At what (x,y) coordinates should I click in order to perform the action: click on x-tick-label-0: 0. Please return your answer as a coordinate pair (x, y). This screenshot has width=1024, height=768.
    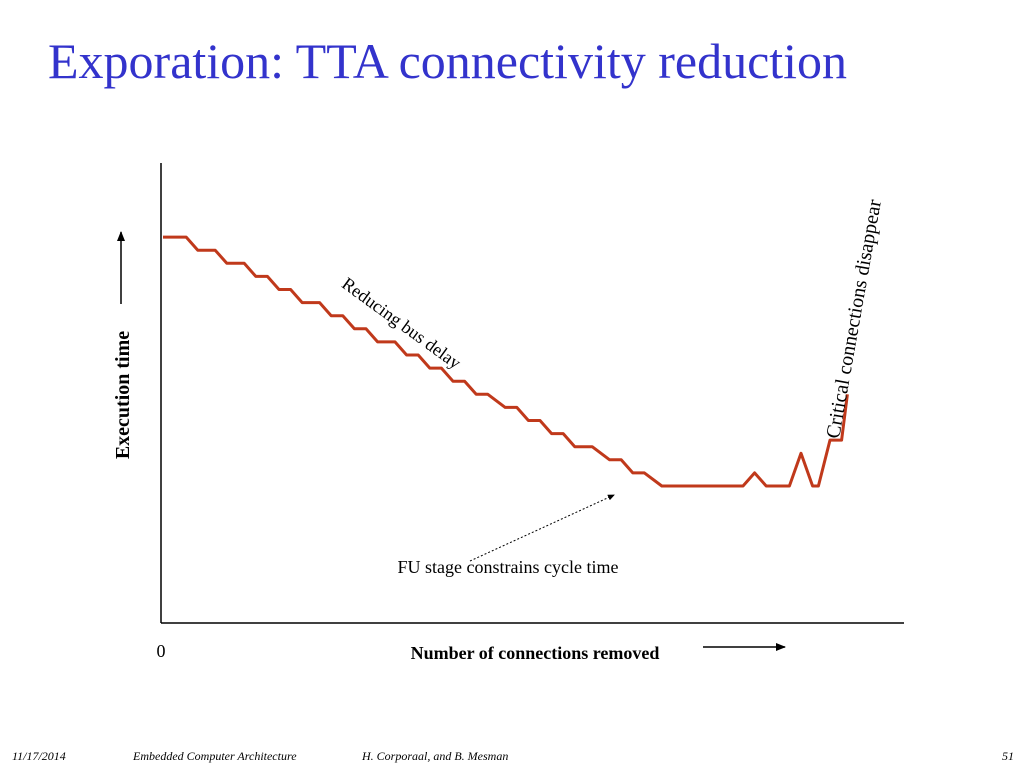
    Looking at the image, I should click on (161, 651).